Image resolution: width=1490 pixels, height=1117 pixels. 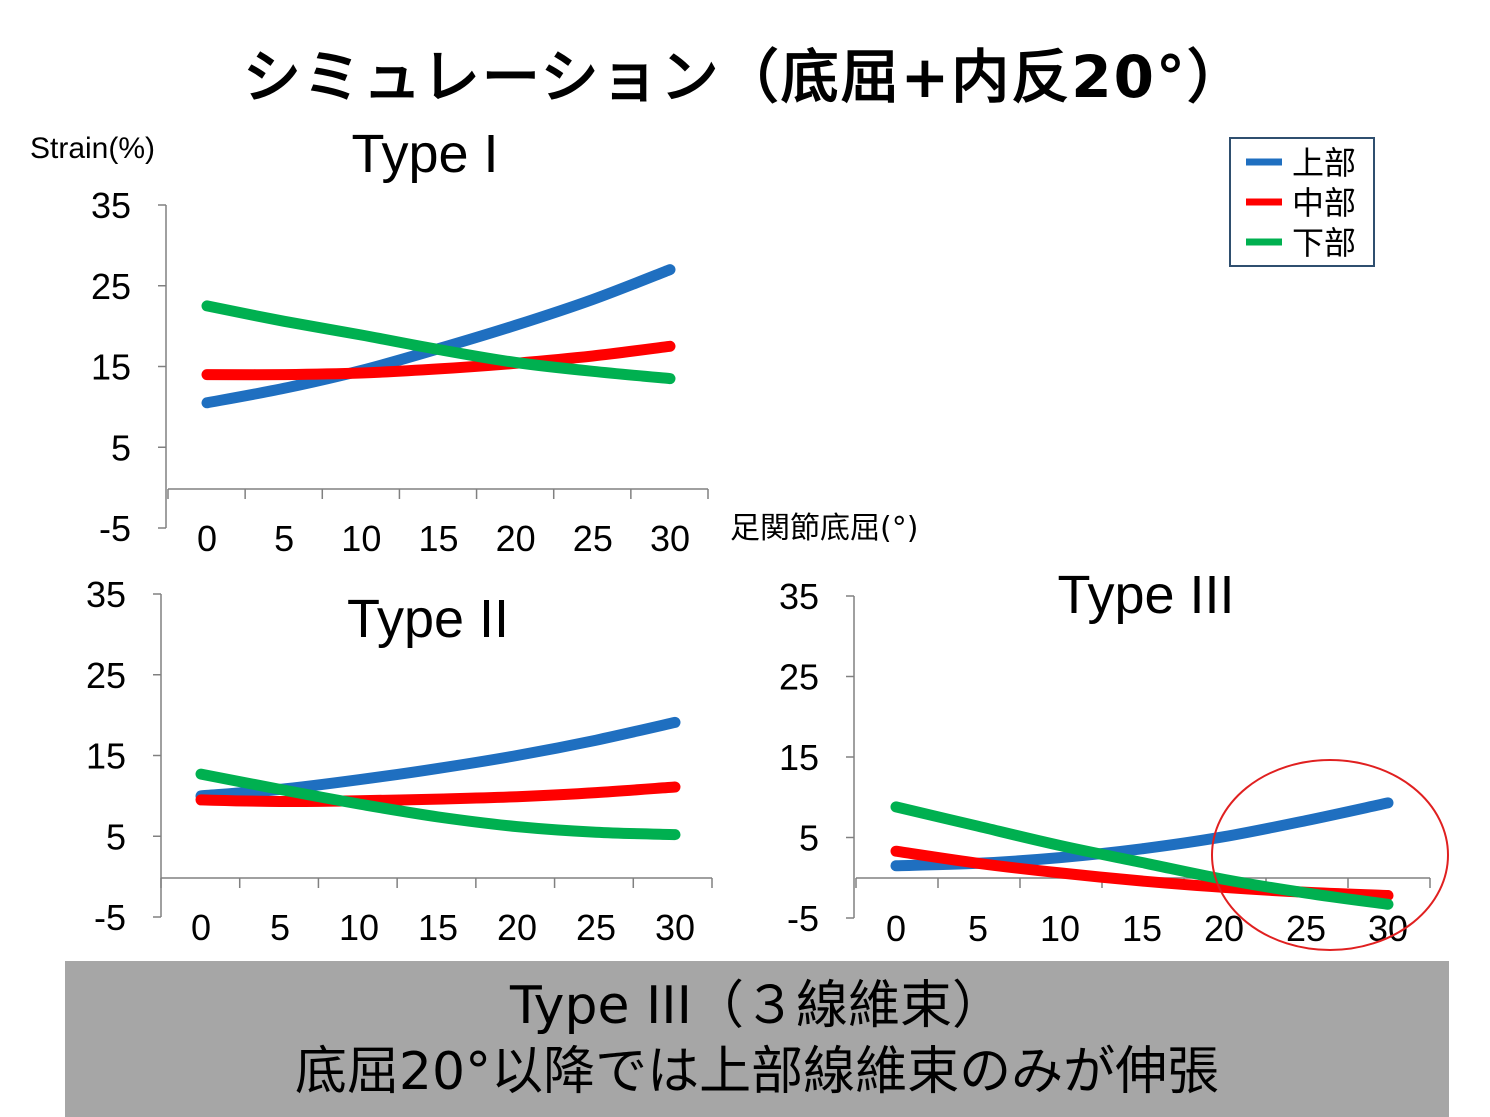 What do you see at coordinates (824, 528) in the screenshot?
I see `chart-x-axis-label: 足関節底屈(°)` at bounding box center [824, 528].